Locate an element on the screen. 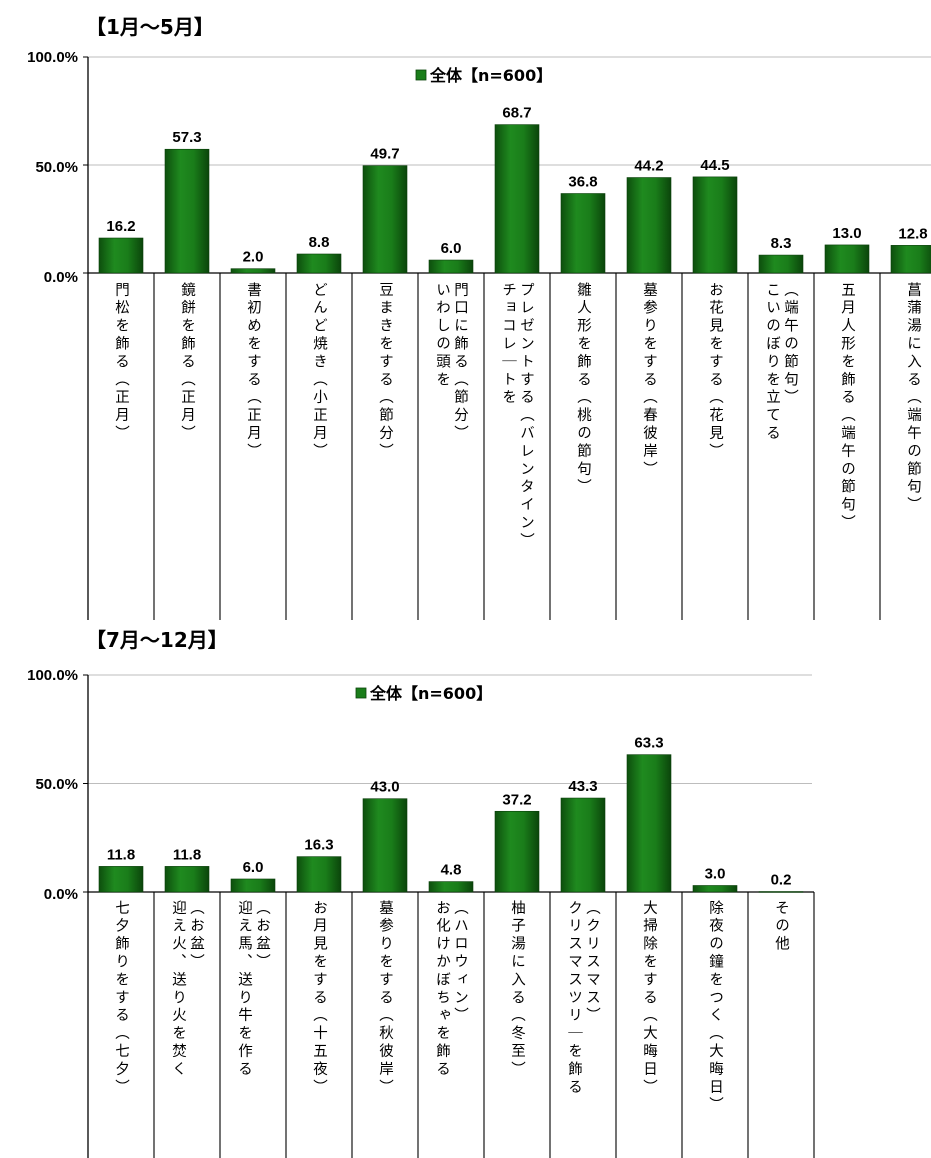  category-label-line: どんど焼き︵小正月︶ is located at coordinates (319, 371).